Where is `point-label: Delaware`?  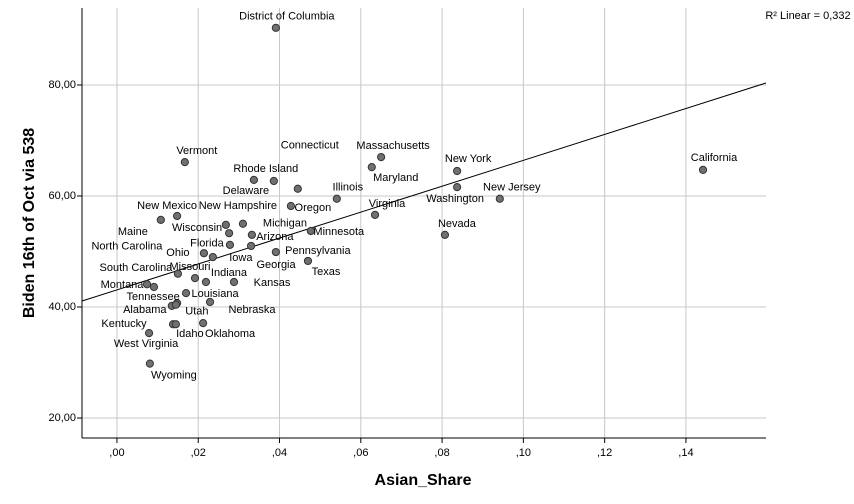 point-label: Delaware is located at coordinates (246, 191).